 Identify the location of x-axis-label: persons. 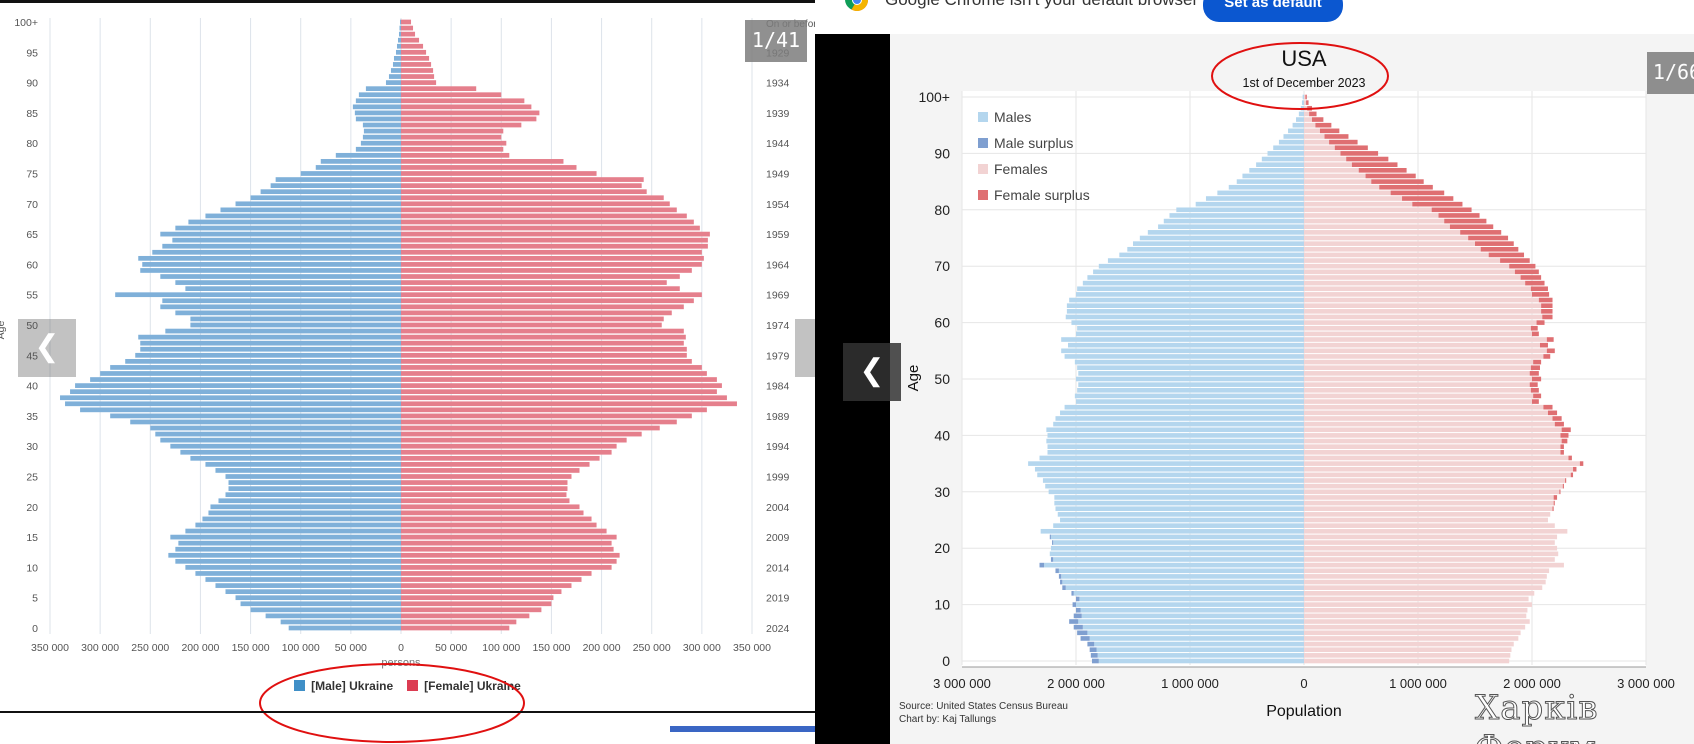
(401, 663).